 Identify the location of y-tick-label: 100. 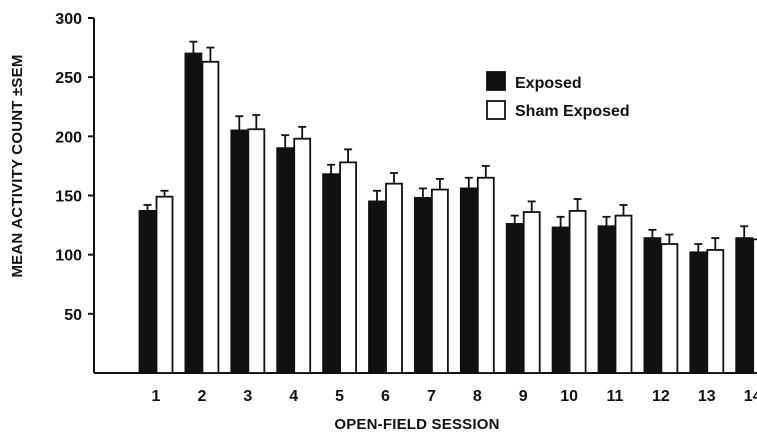
(68, 256).